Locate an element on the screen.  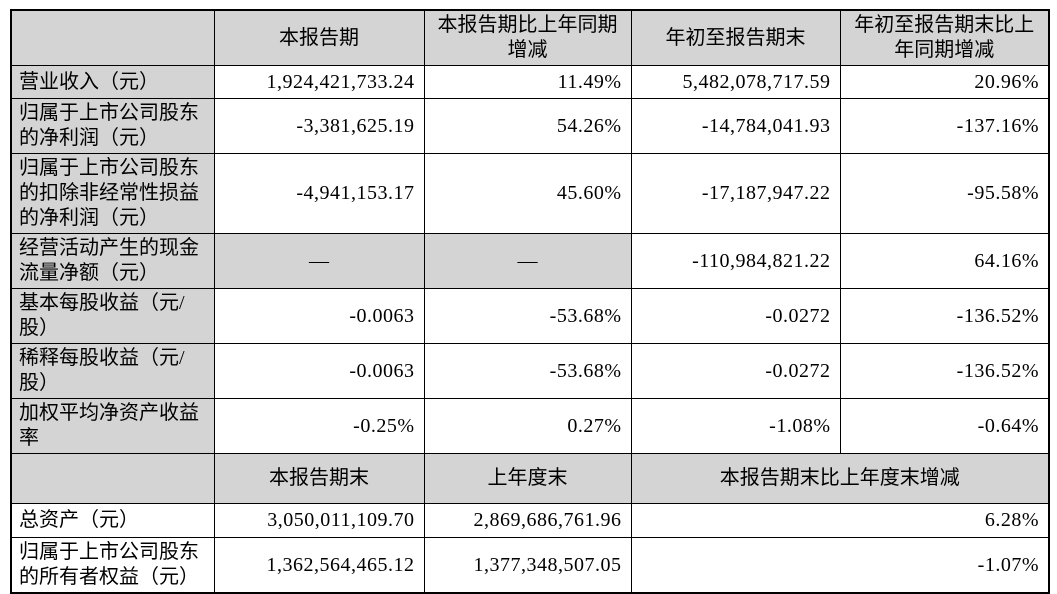
header-ytd: 年初至报告期末 is located at coordinates (735, 37).